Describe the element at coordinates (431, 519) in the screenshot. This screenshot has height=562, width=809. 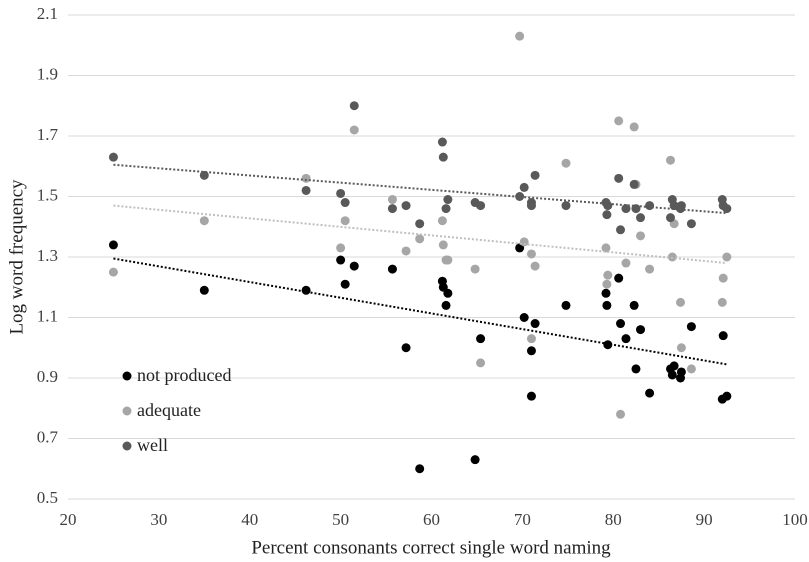
I see `x-tick-label: 60` at that location.